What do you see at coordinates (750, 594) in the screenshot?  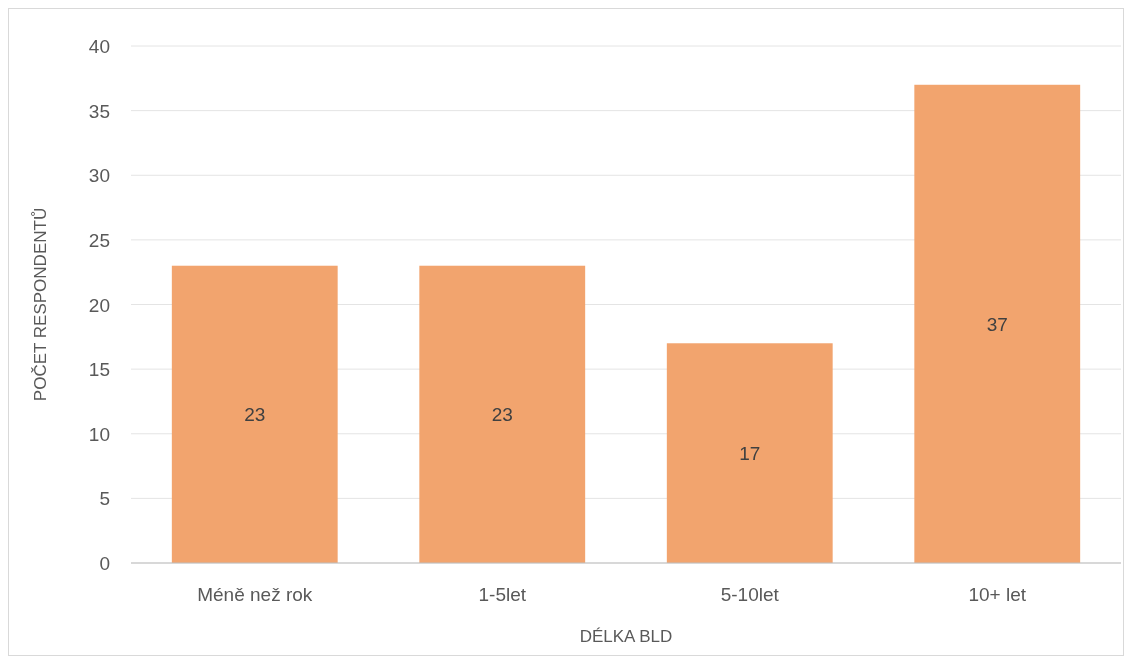 I see `x-tick-label: 5-10let` at bounding box center [750, 594].